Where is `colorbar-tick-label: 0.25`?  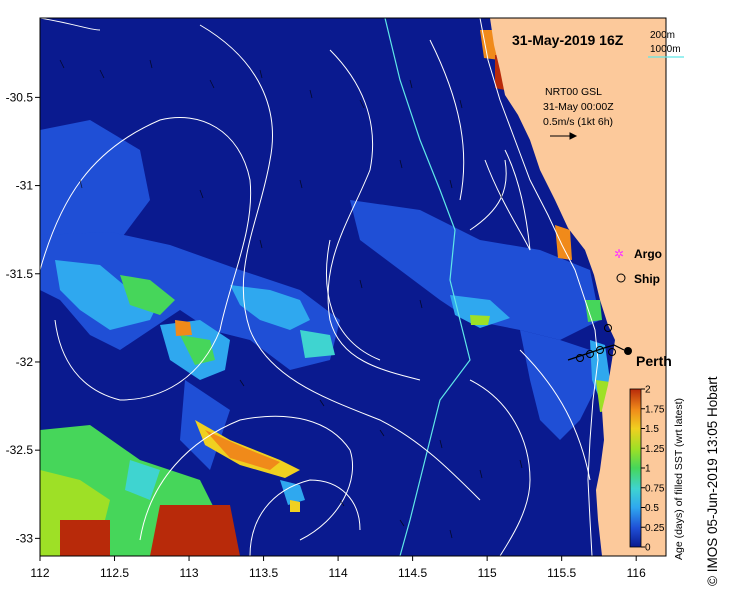 colorbar-tick-label: 0.25 is located at coordinates (655, 528).